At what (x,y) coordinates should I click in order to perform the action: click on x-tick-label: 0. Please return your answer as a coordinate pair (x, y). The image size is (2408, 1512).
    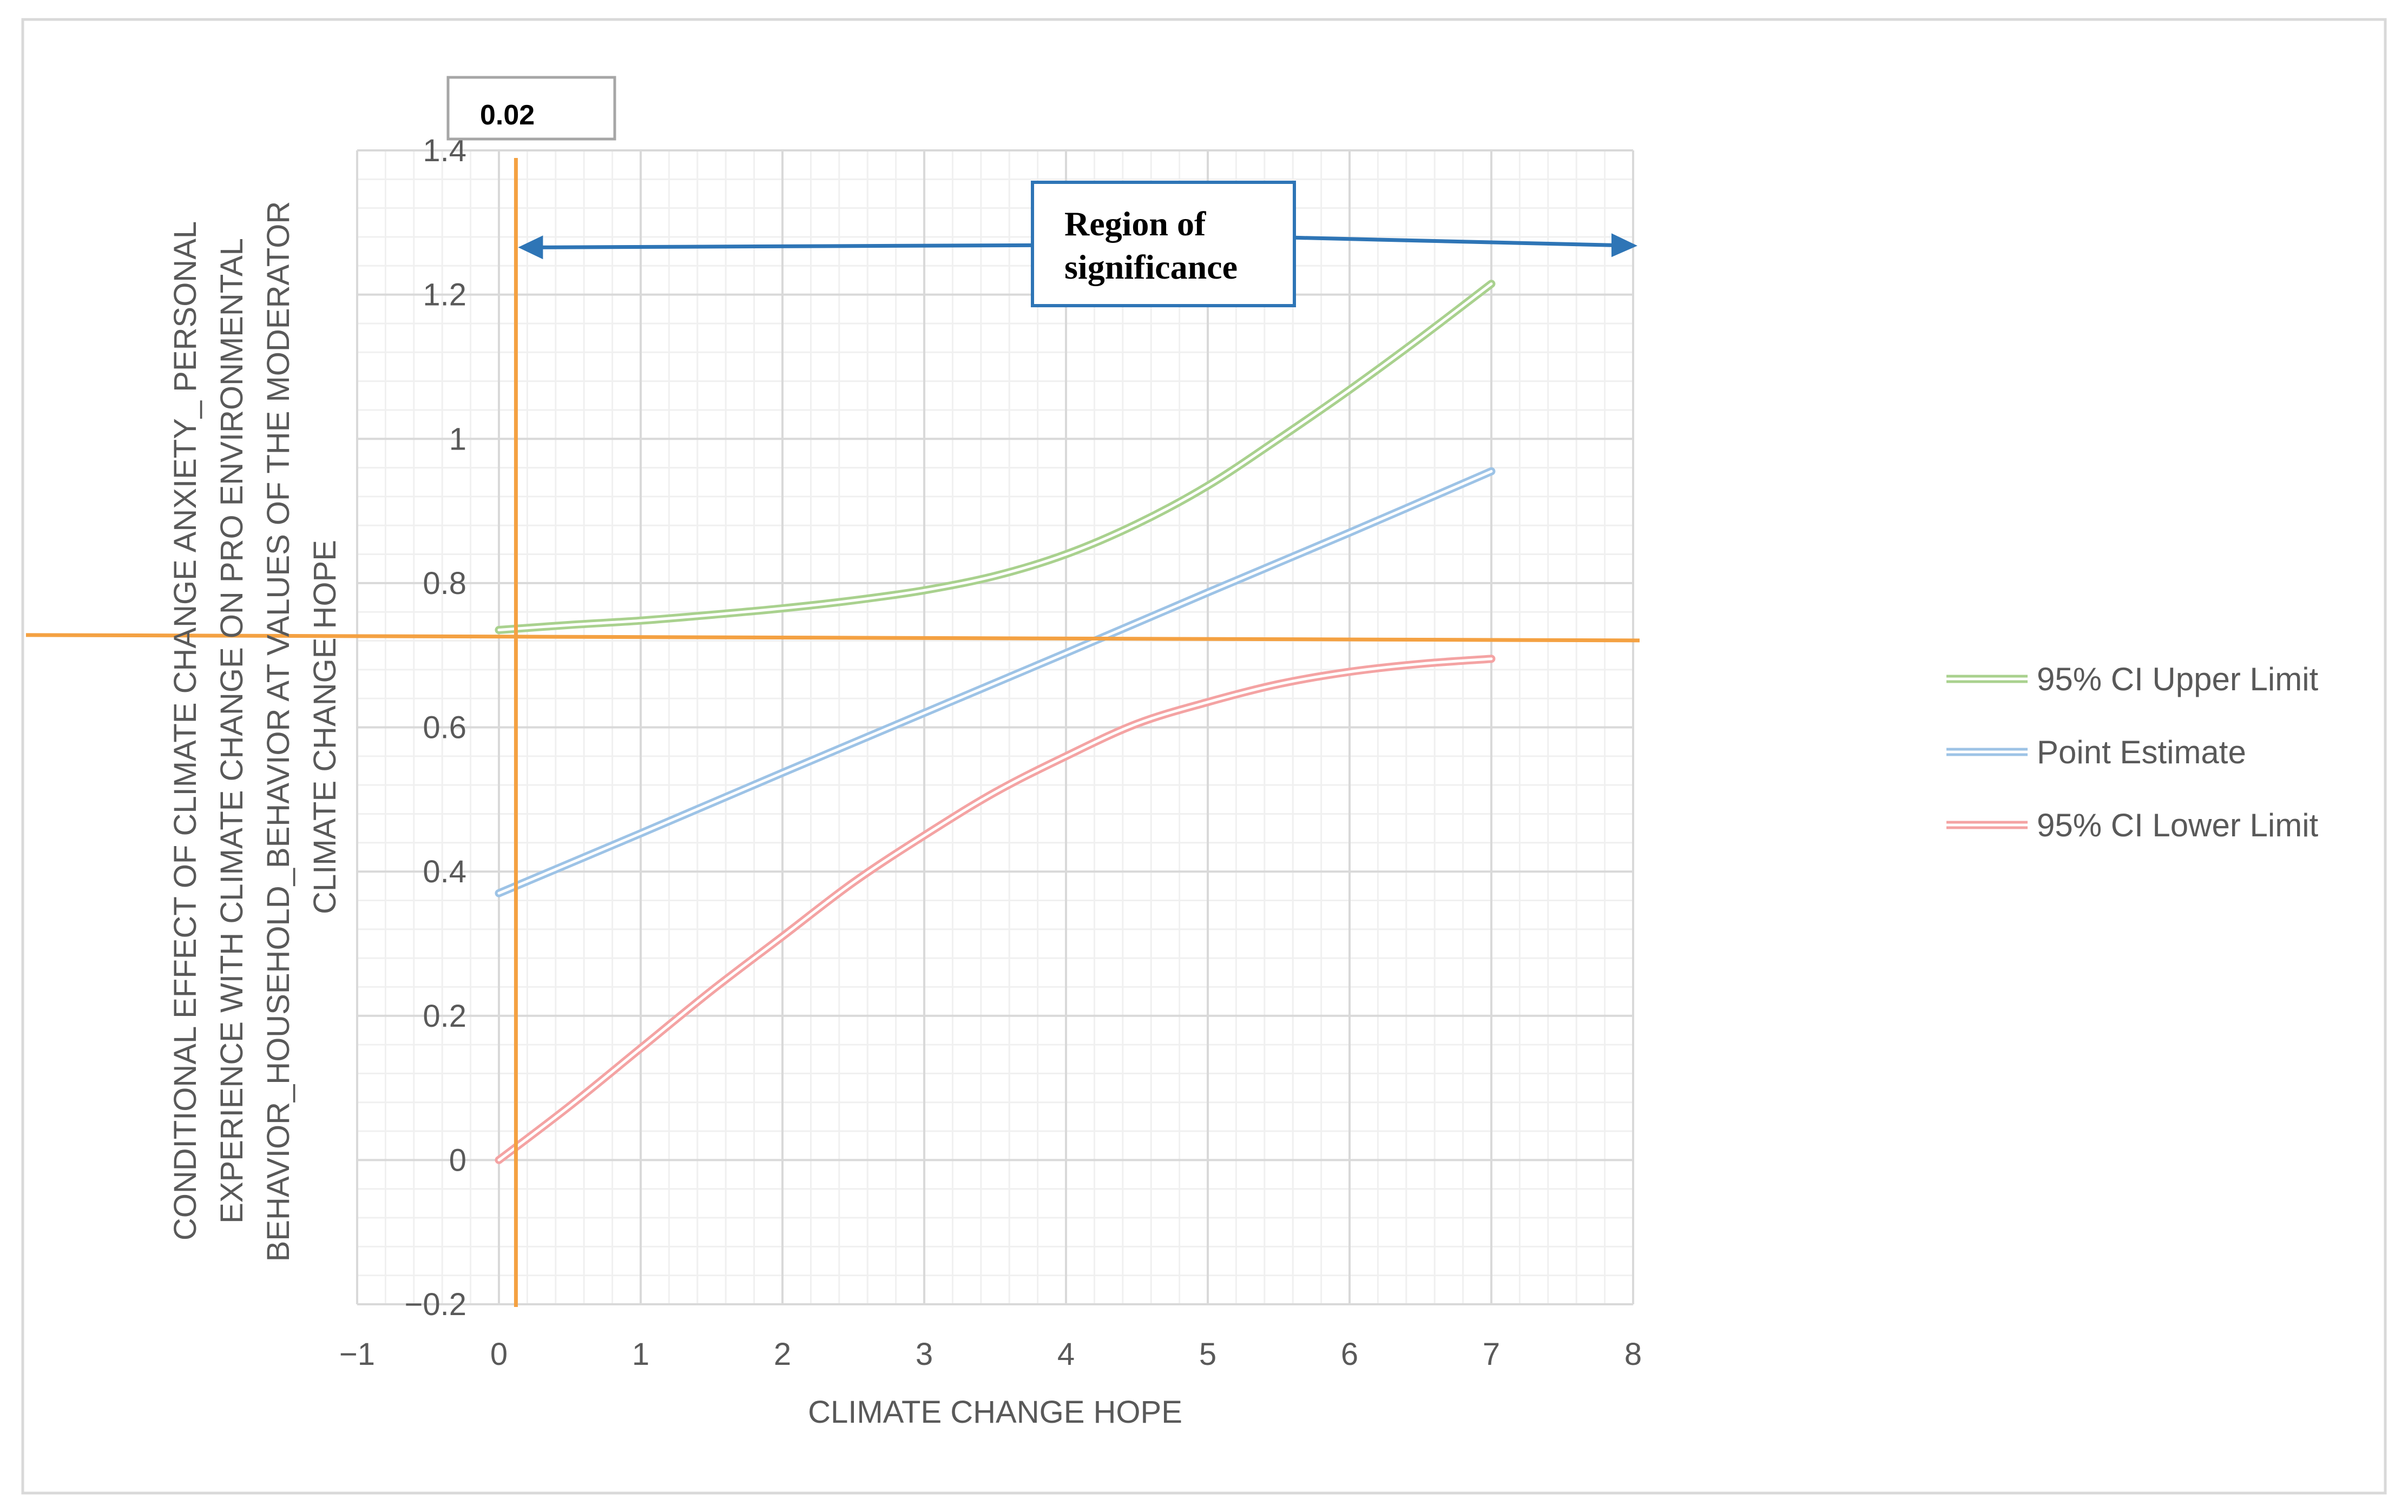
    Looking at the image, I should click on (499, 1354).